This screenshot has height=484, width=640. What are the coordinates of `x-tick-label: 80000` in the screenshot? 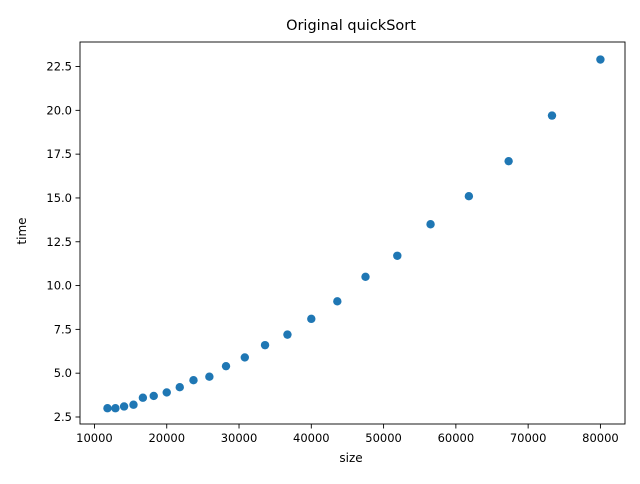 It's located at (600, 438).